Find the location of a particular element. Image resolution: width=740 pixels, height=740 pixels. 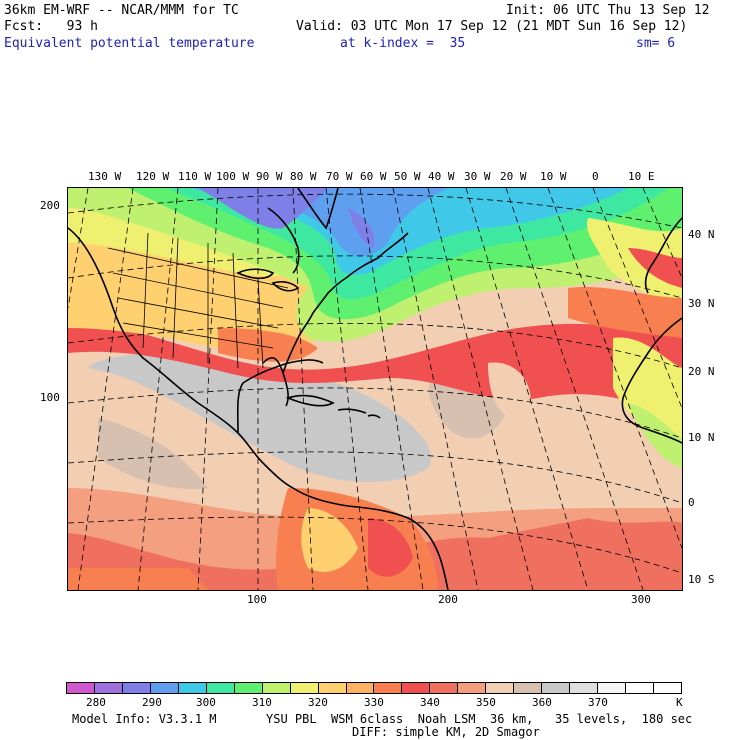

field-grey-pacific is located at coordinates (153, 453).